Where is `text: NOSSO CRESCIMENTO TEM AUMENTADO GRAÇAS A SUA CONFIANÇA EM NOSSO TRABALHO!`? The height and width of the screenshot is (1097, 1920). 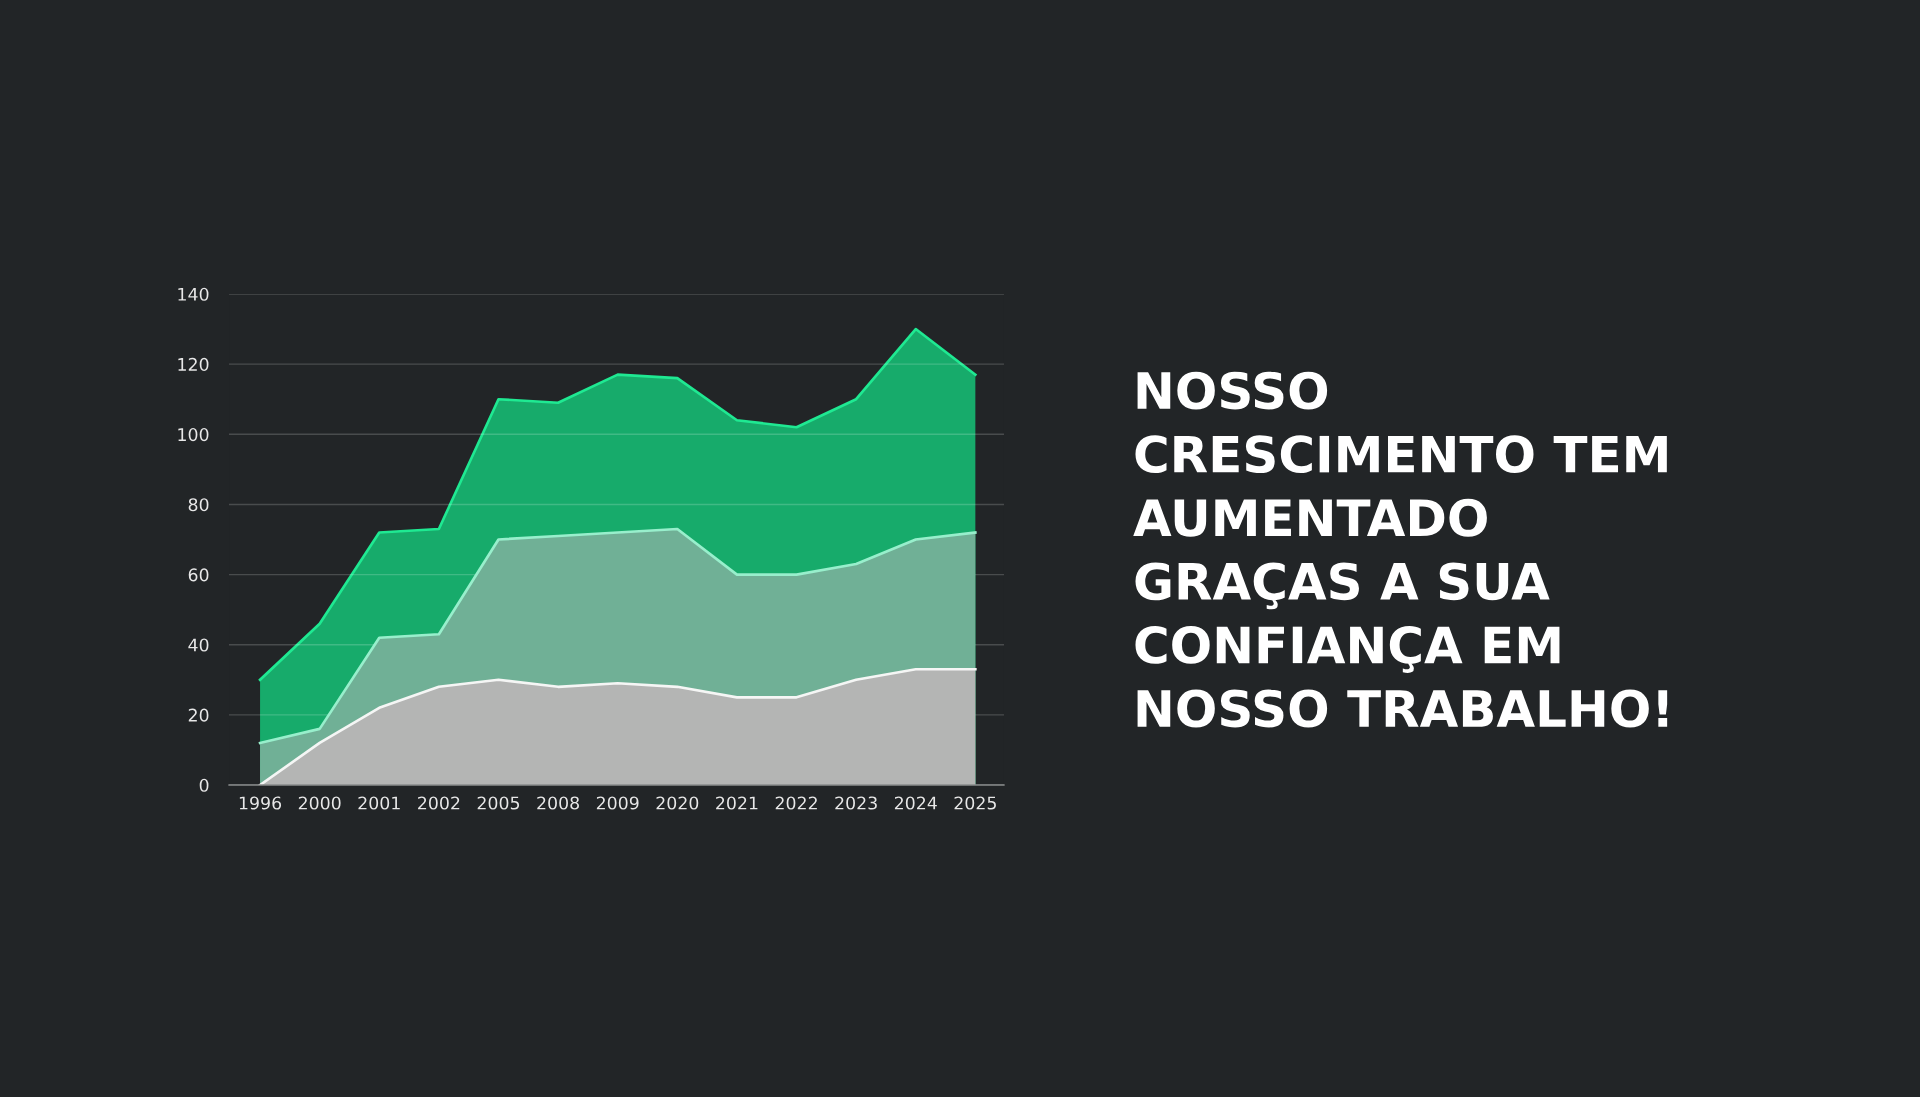 text: NOSSO CRESCIMENTO TEM AUMENTADO GRAÇAS A SUA CONFIANÇA EM NOSSO TRABALHO! is located at coordinates (1400, 549).